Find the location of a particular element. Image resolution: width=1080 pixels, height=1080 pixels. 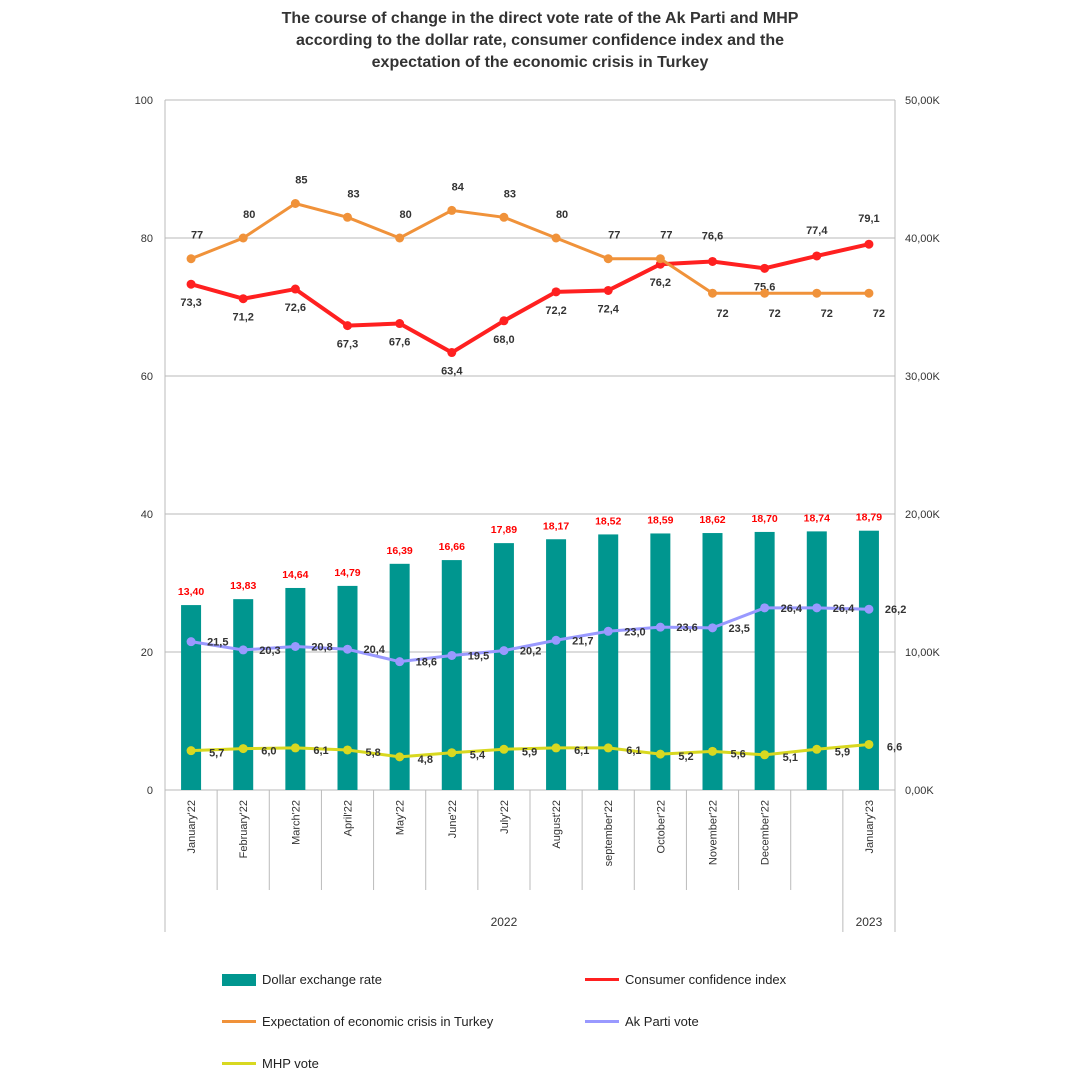

line-data-label: 19,5 is located at coordinates (478, 656).